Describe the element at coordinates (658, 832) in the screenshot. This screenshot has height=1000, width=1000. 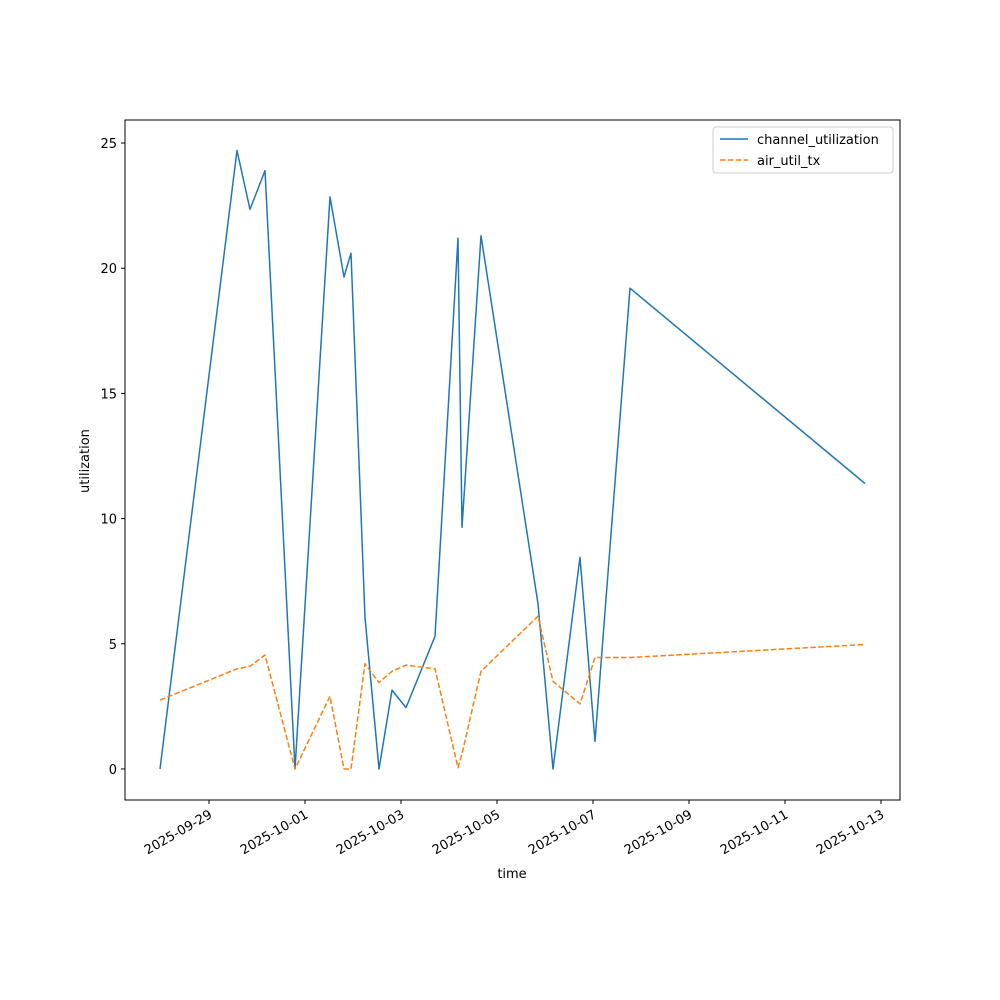
I see `x-tick-label: 2025-10-09` at that location.